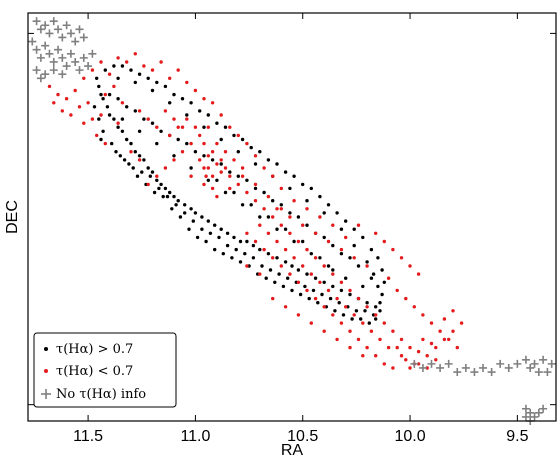  I want to click on x-tick-label: 10.5, so click(302, 436).